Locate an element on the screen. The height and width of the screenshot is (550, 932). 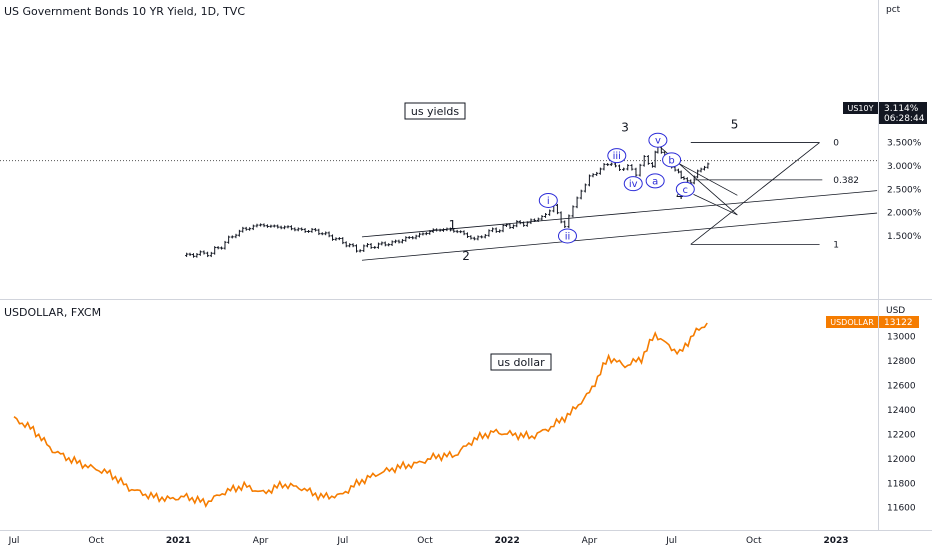
top-y-tick-label: 2.000% is located at coordinates (904, 214).